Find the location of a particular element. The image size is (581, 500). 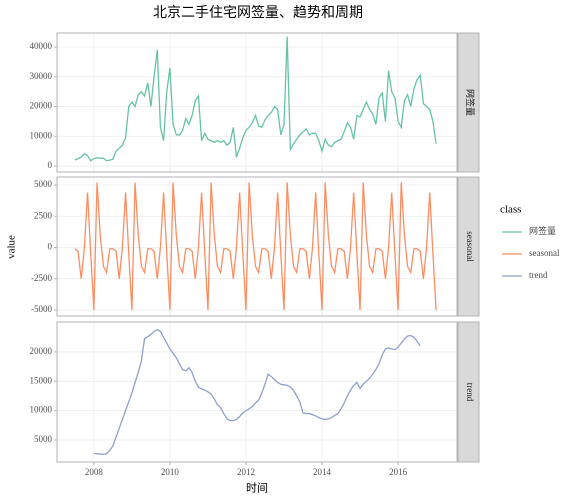

y-tick-label: 2500 is located at coordinates (43, 215).